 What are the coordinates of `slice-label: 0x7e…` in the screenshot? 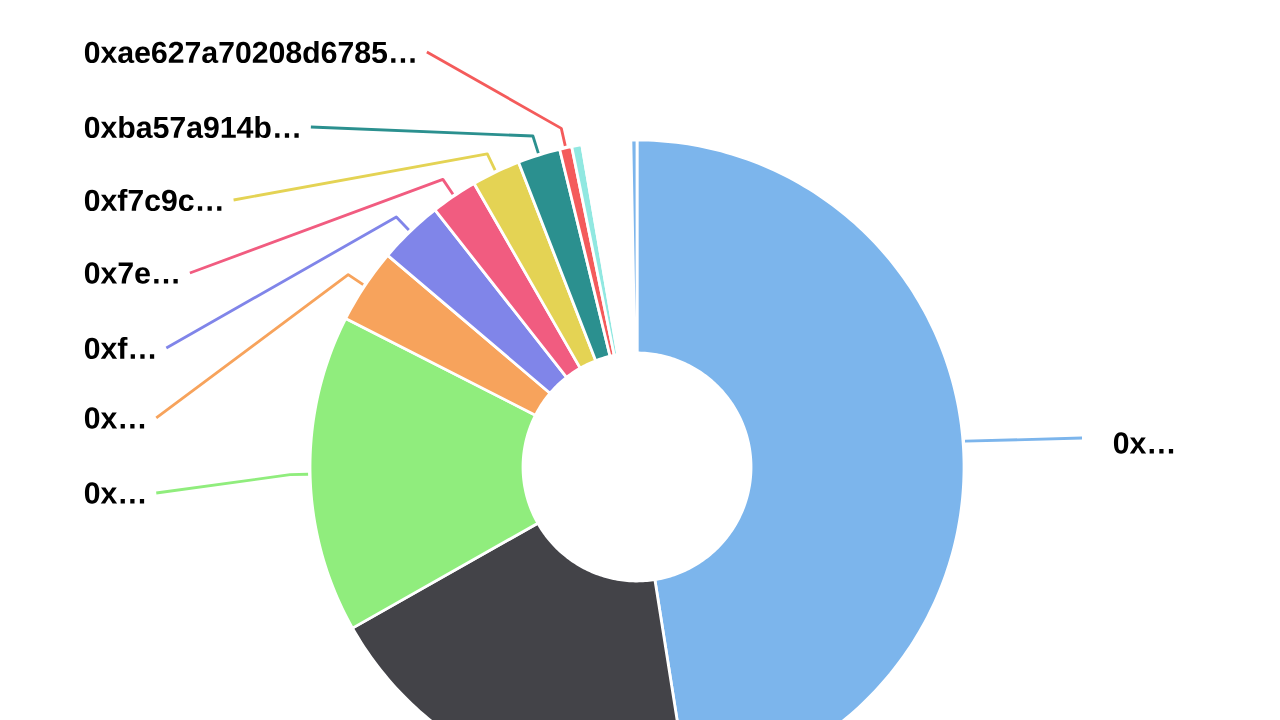 It's located at (131, 273).